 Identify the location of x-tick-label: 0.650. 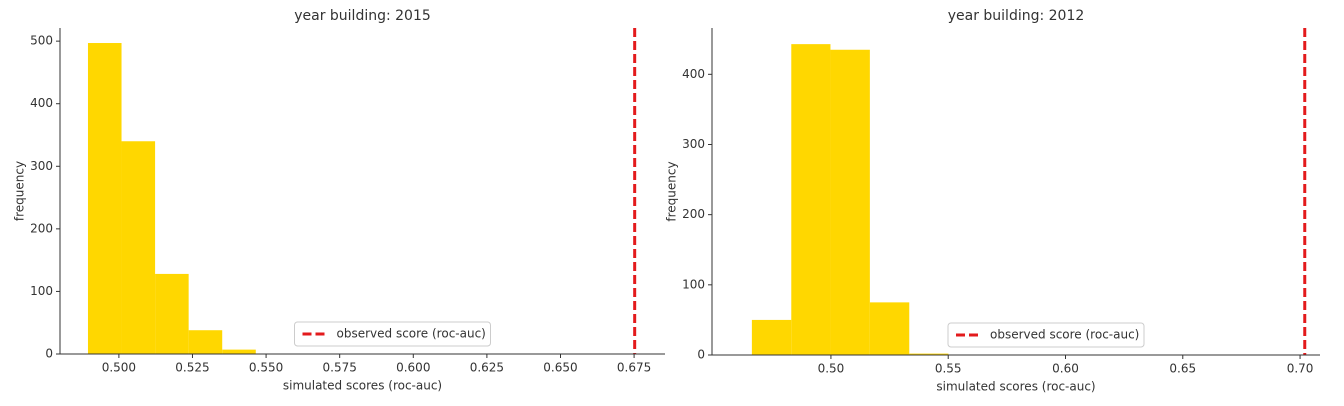
(560, 368).